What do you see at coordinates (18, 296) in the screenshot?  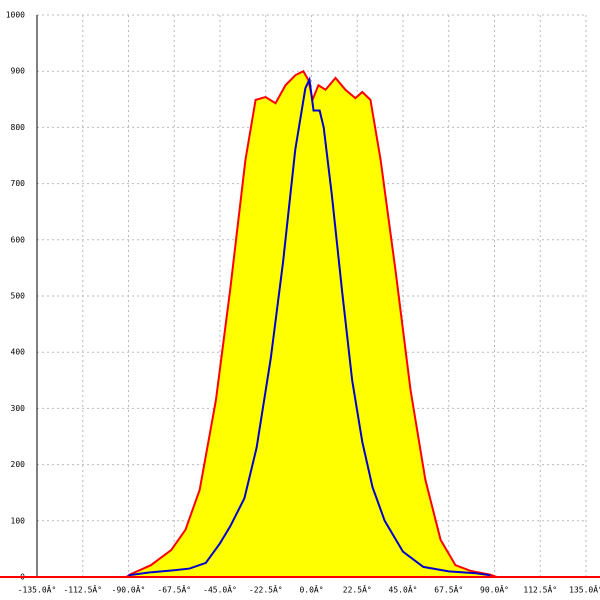 I see `y-tick-label: 500` at bounding box center [18, 296].